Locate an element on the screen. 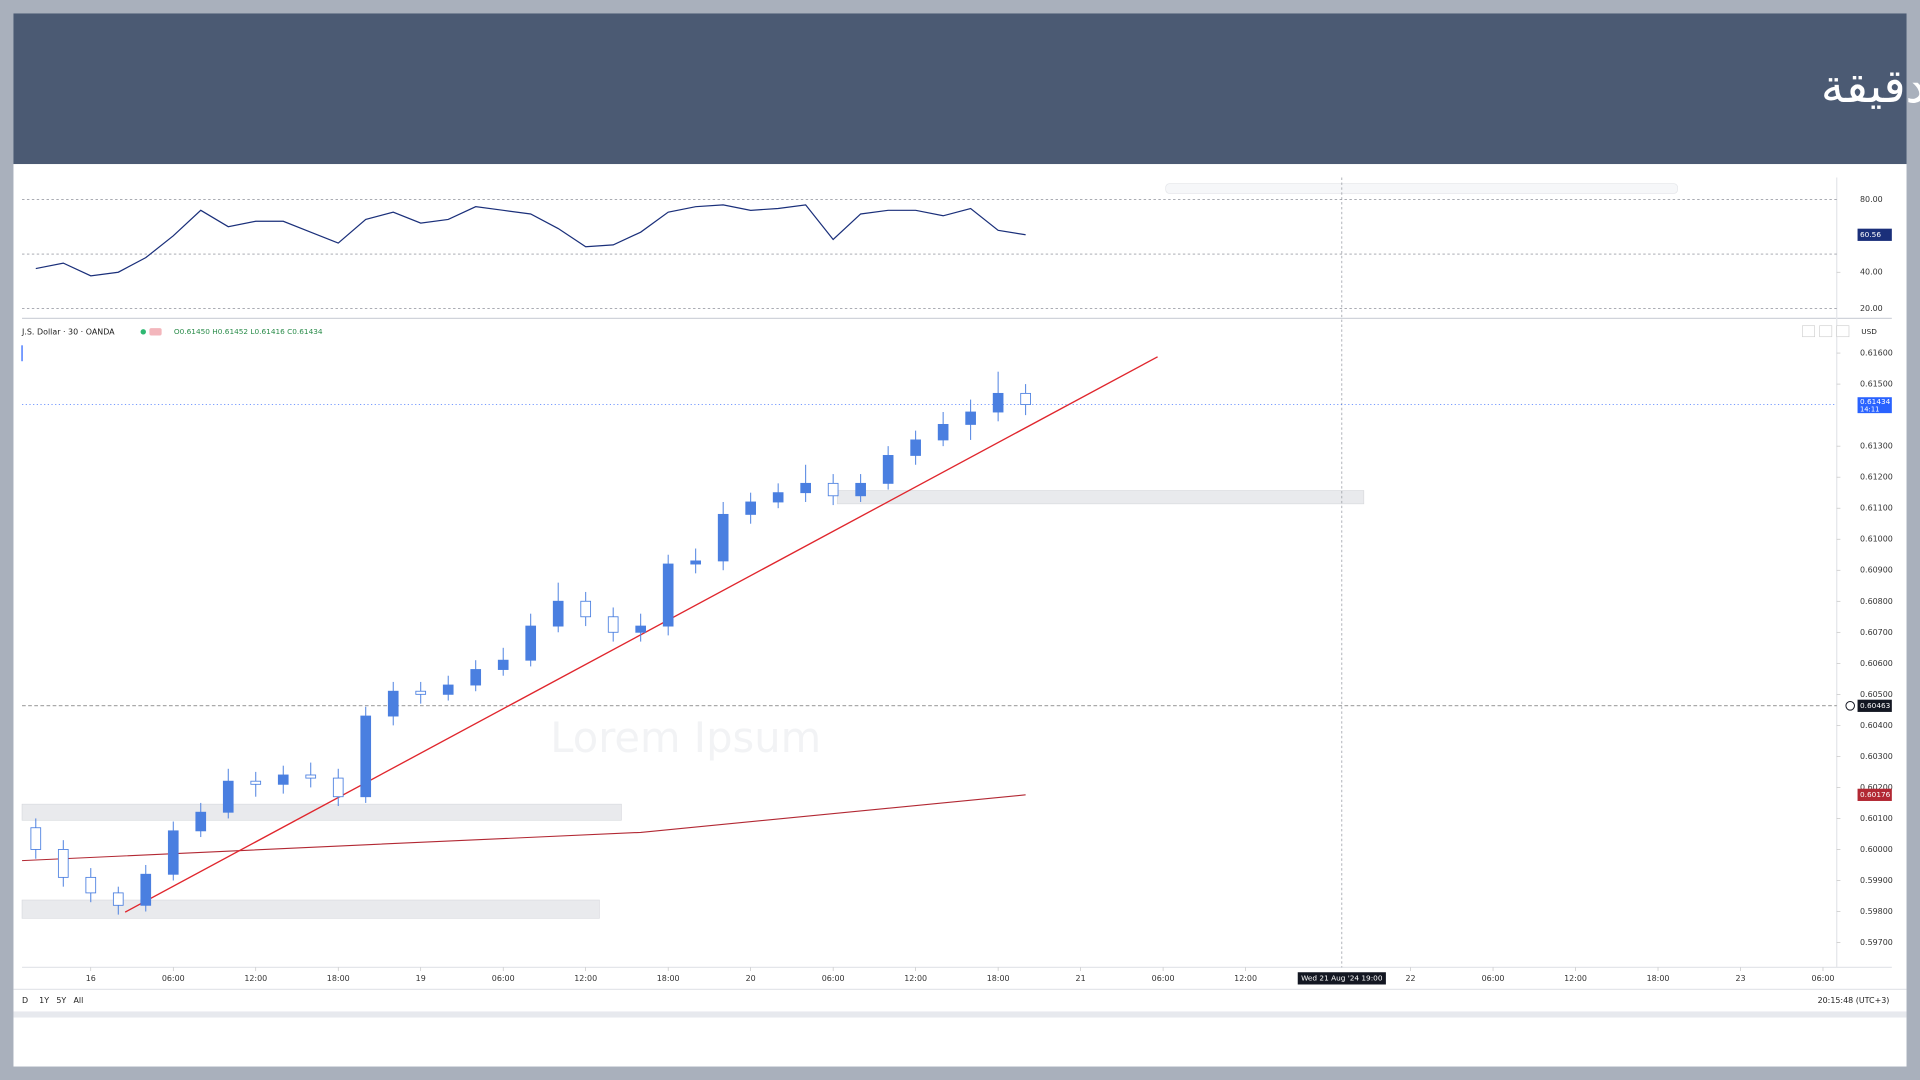 This screenshot has width=1920, height=1080. crosshair-x-box is located at coordinates (1341, 978).